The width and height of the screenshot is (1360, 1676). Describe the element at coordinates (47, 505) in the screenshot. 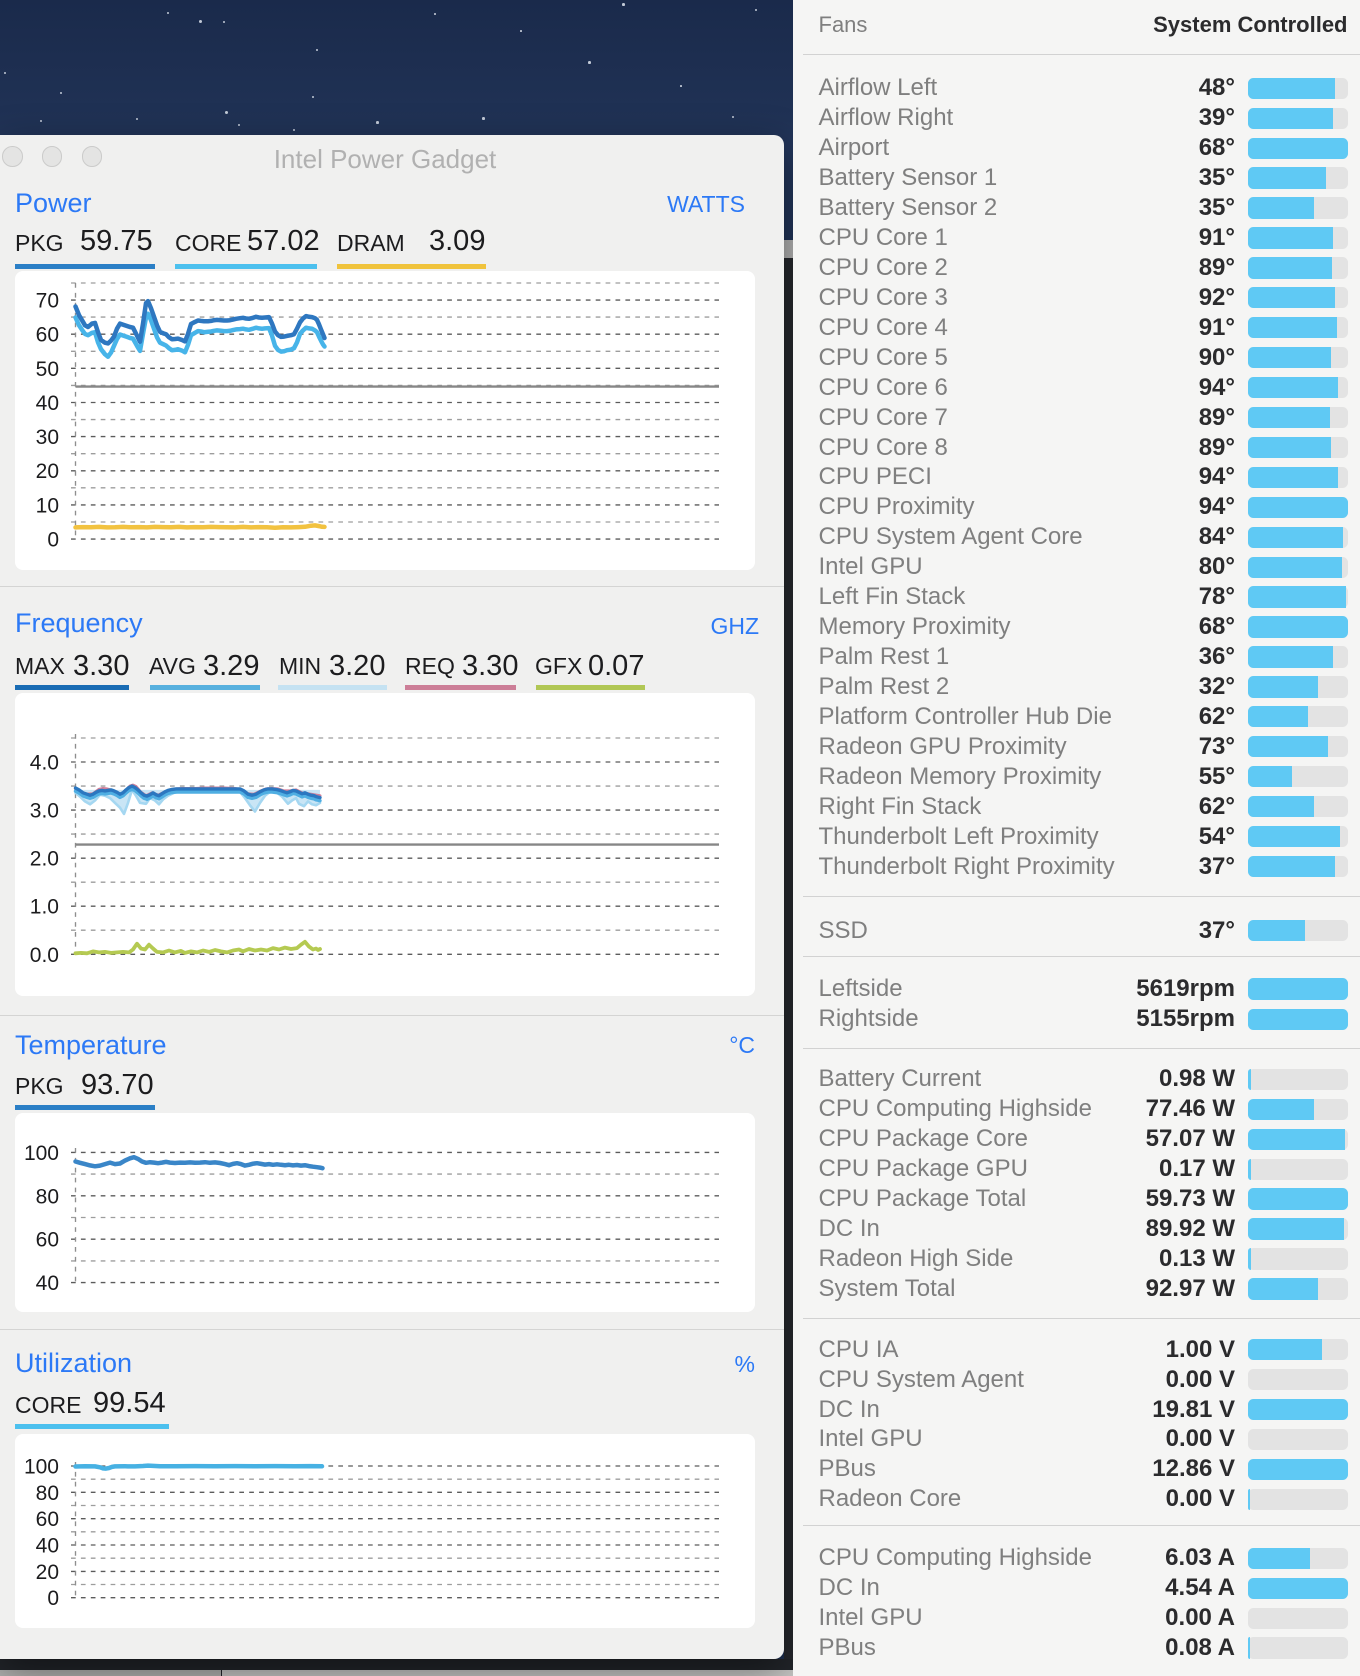

I see `svg-text: 10` at that location.